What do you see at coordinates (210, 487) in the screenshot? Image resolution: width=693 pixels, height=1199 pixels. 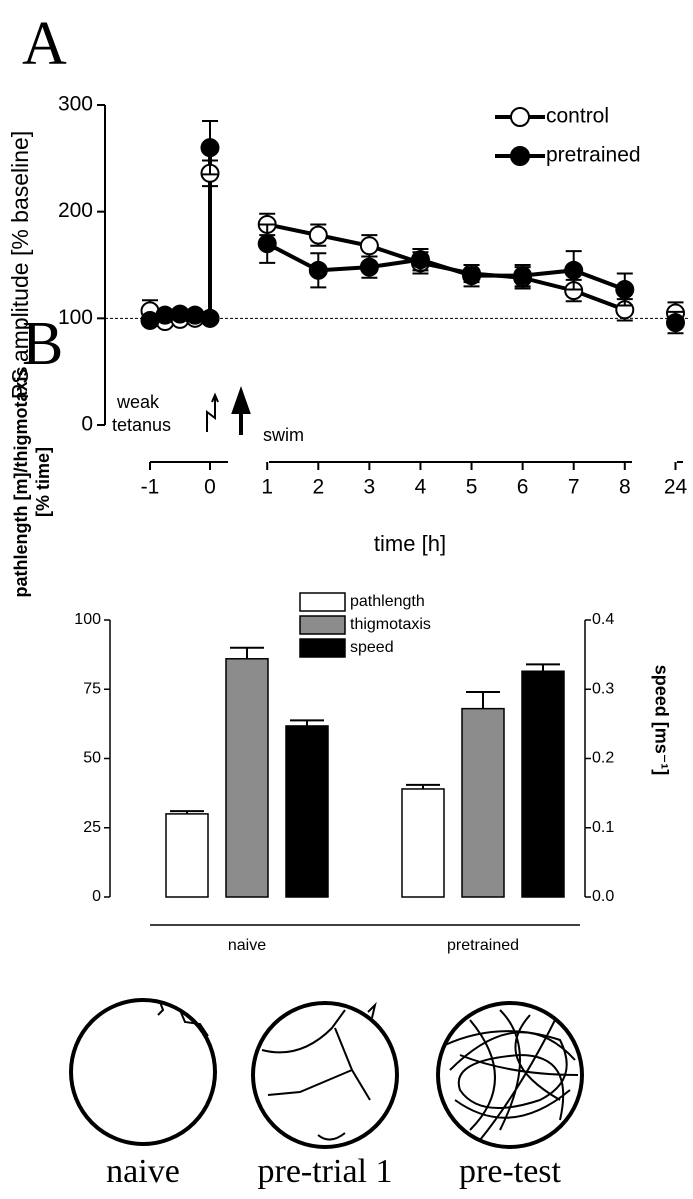 I see `x-tick-label: 0` at bounding box center [210, 487].